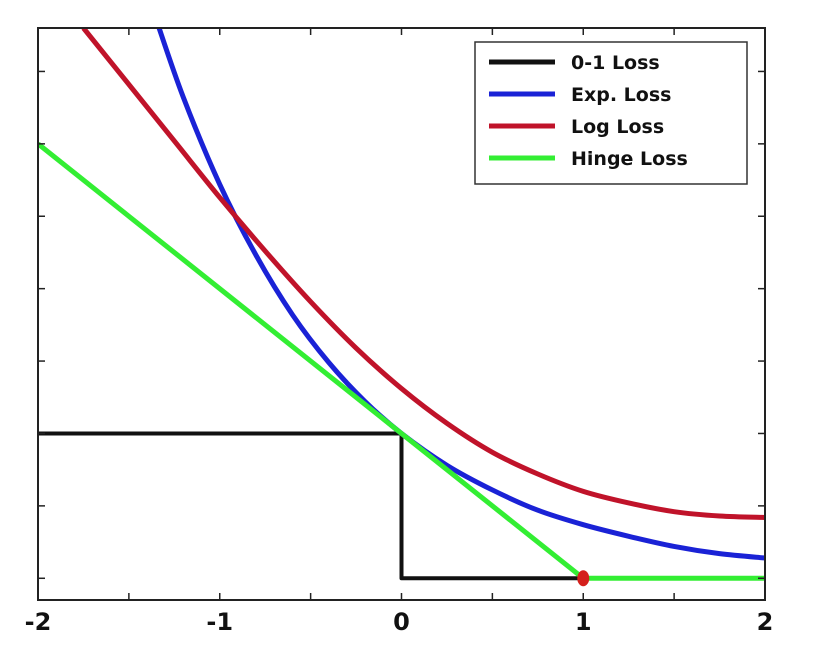  I want to click on x-tick-label-2: 0, so click(401, 622).